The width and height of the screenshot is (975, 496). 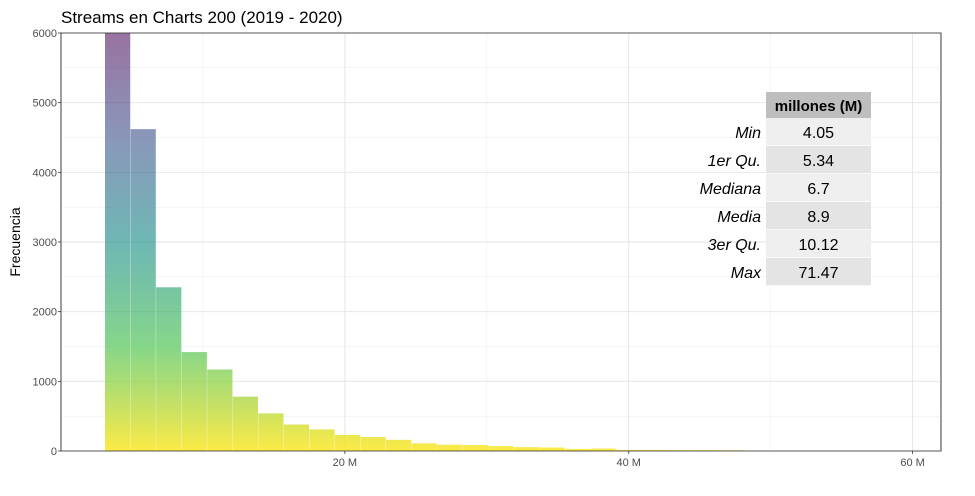 I want to click on table-row-value: 8.9, so click(x=818, y=217).